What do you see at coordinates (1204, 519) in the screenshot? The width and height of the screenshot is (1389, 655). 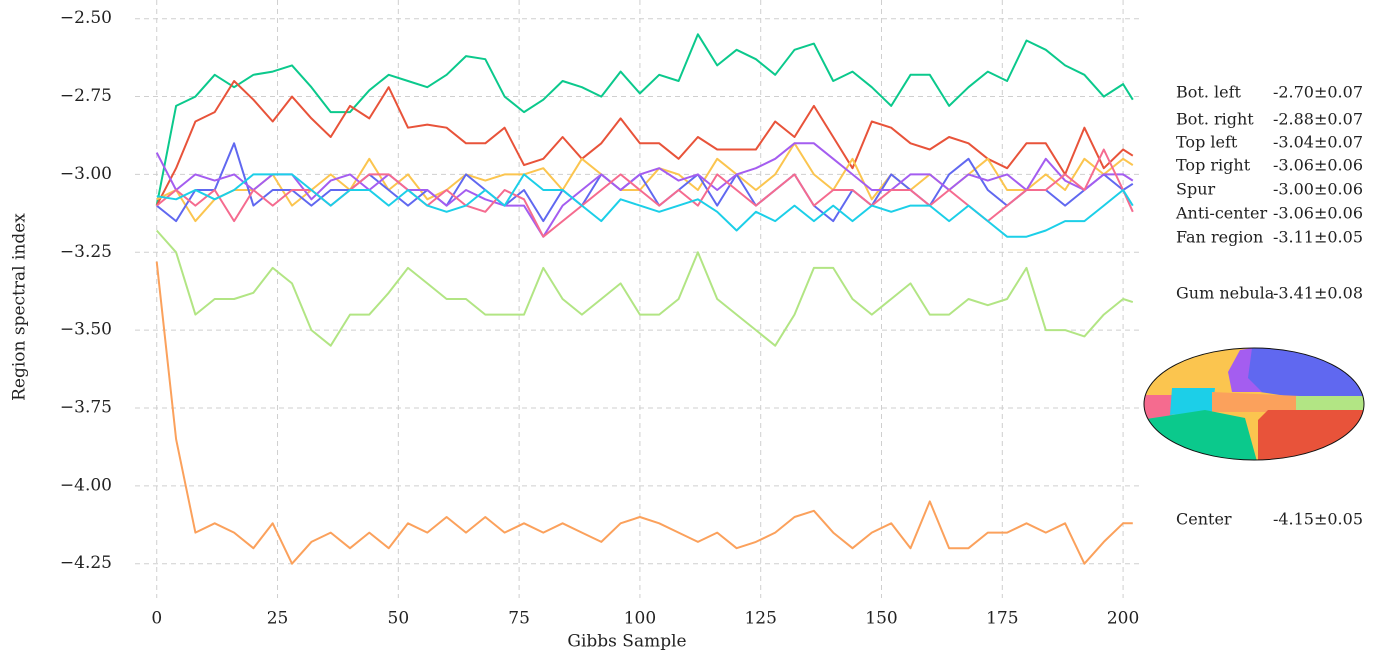 I see `legend-label: Center` at bounding box center [1204, 519].